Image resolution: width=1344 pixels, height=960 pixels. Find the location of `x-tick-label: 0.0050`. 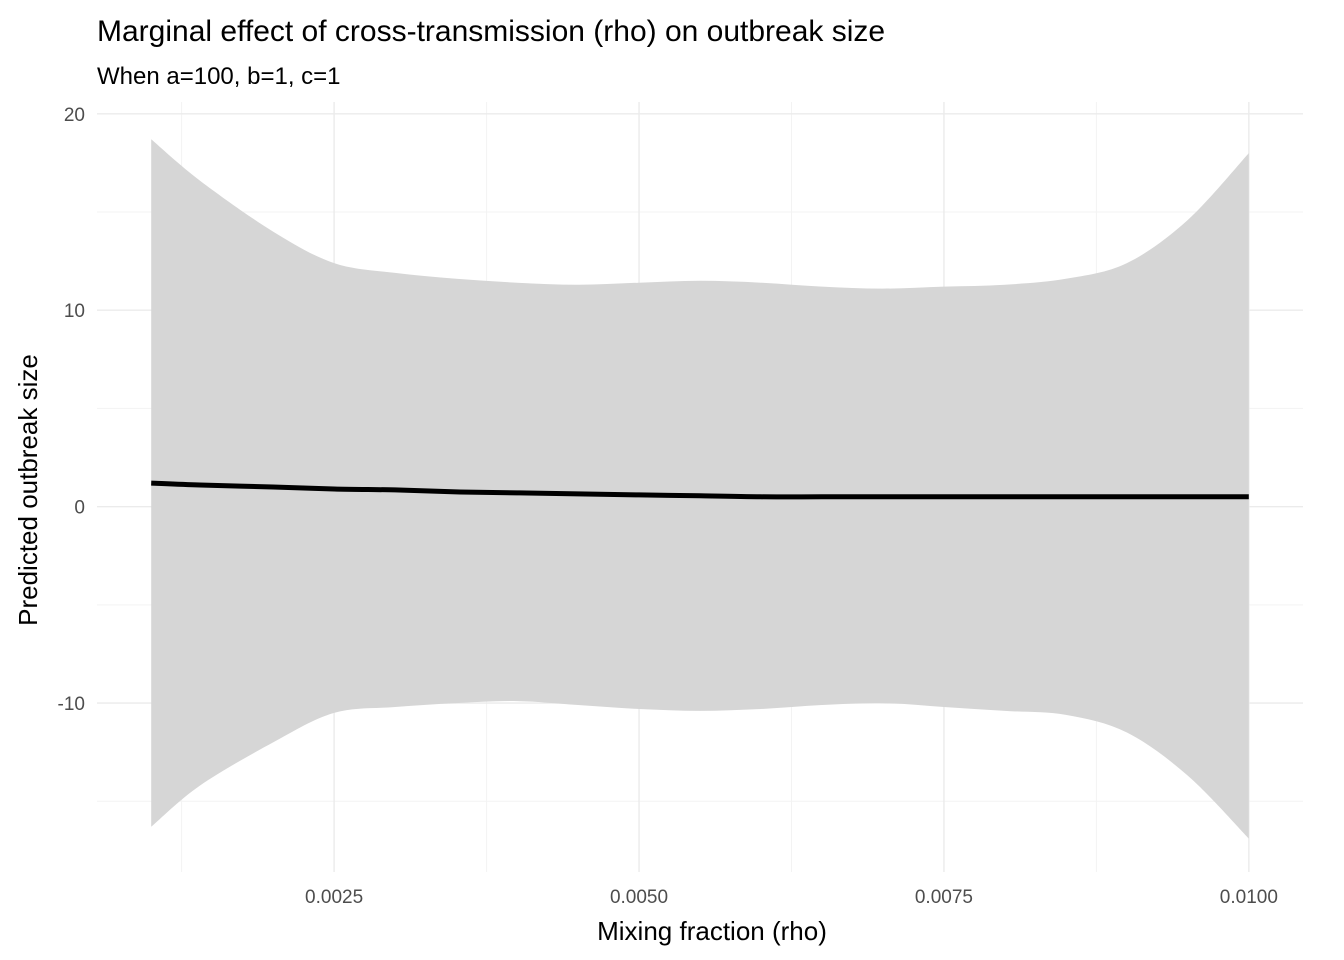

x-tick-label: 0.0050 is located at coordinates (639, 897).